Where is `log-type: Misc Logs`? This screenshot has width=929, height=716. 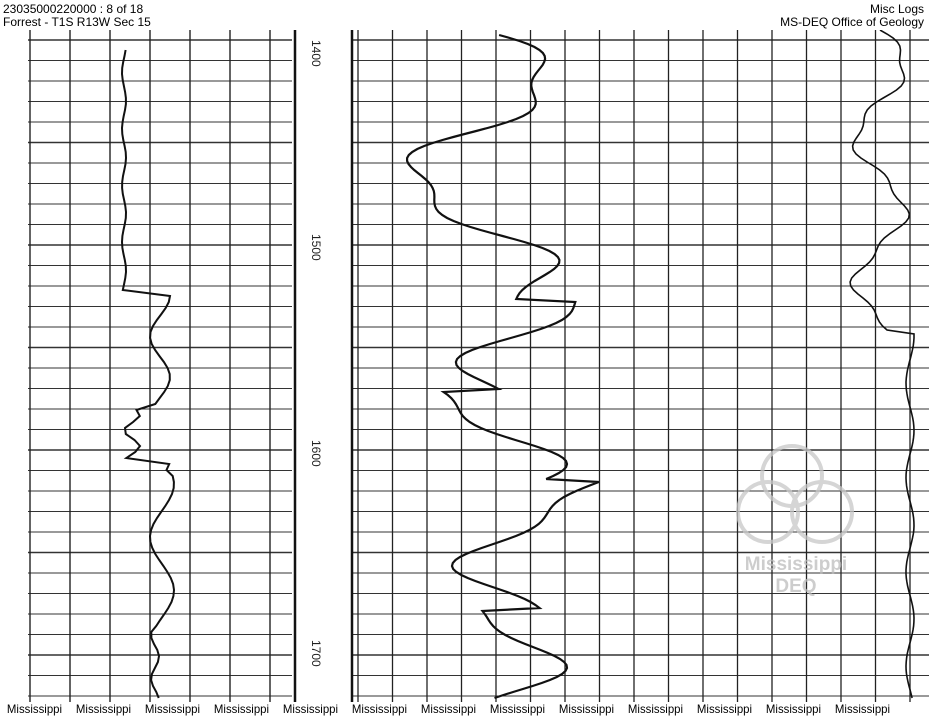
log-type: Misc Logs is located at coordinates (896, 9).